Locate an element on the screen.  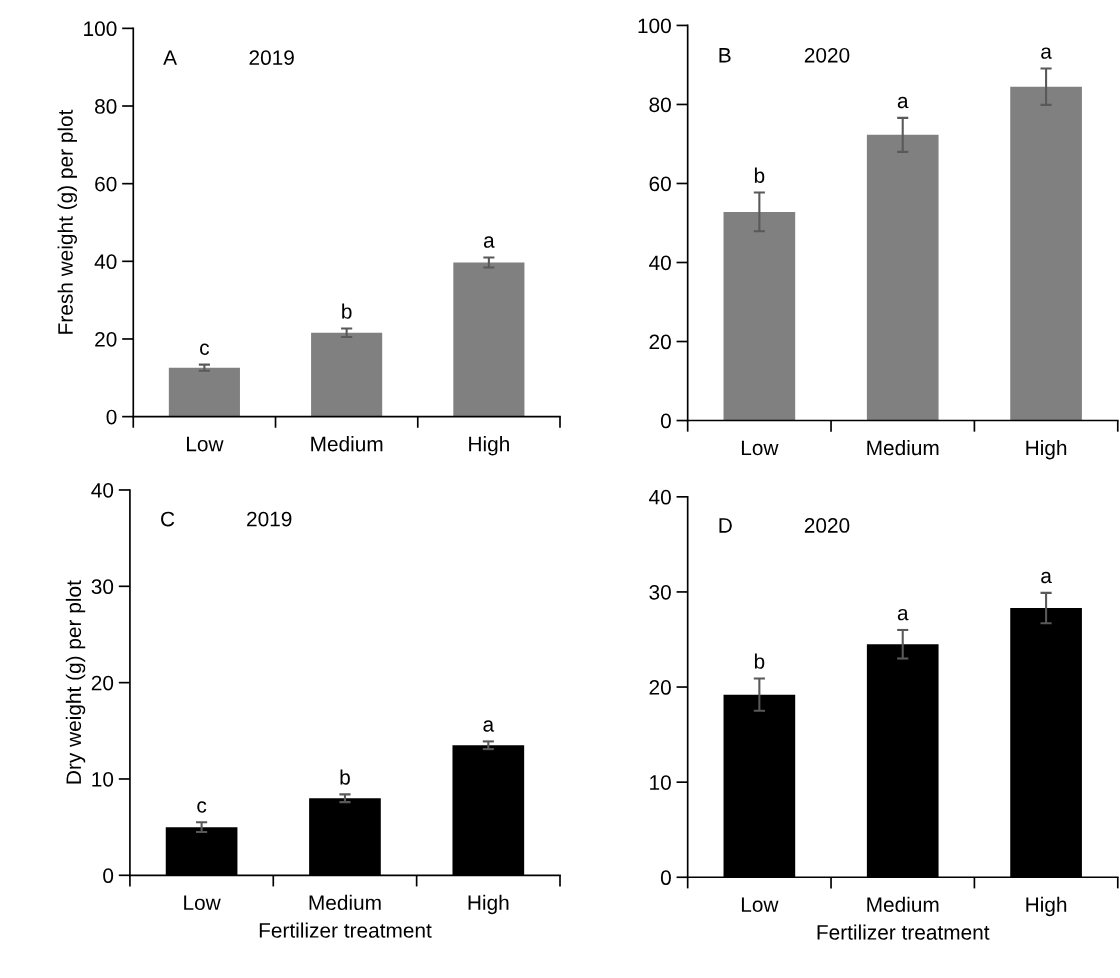
annotation: A is located at coordinates (170, 57).